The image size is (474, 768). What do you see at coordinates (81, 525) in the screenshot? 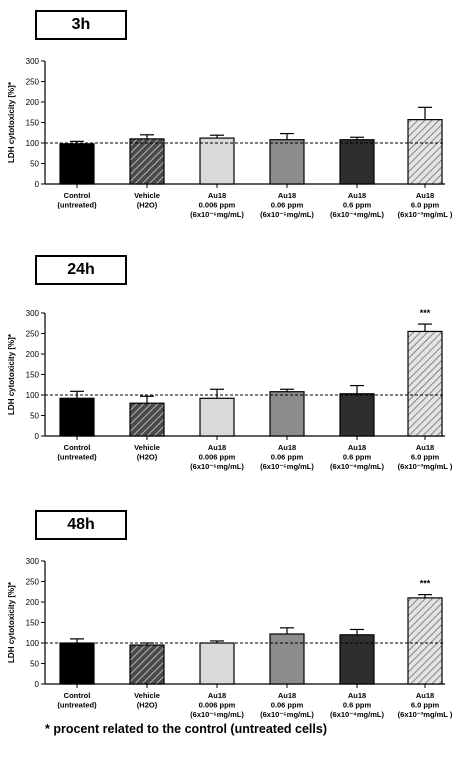
I see `panel-title-48h: 48h` at bounding box center [81, 525].